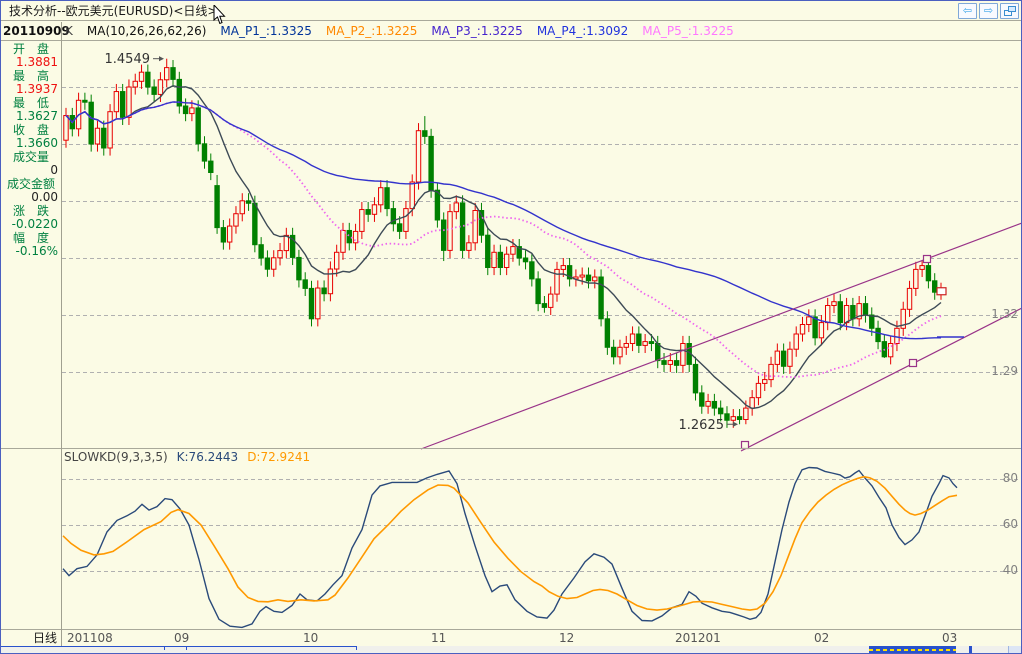  Describe the element at coordinates (1010, 570) in the screenshot. I see `axis-price-label: 40` at that location.